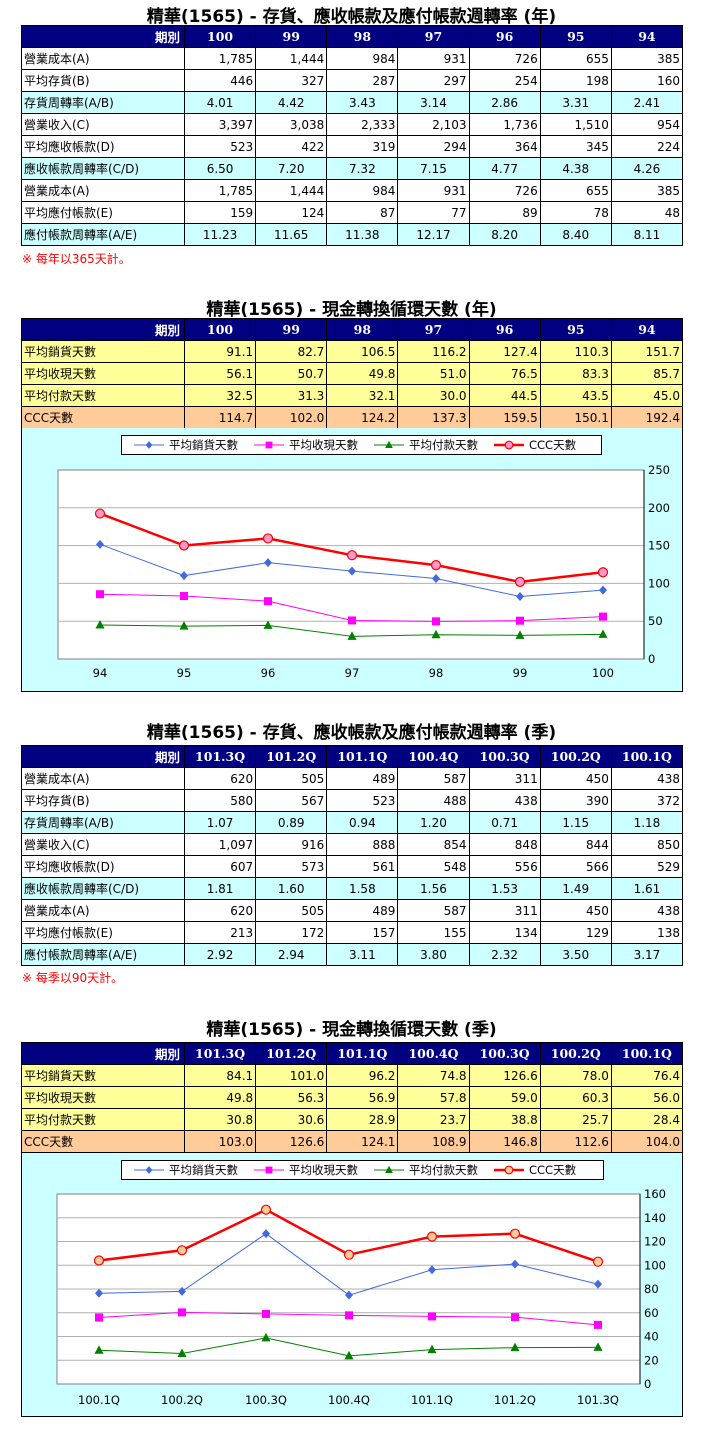  Describe the element at coordinates (103, 1141) in the screenshot. I see `row-label: CCC天數` at that location.